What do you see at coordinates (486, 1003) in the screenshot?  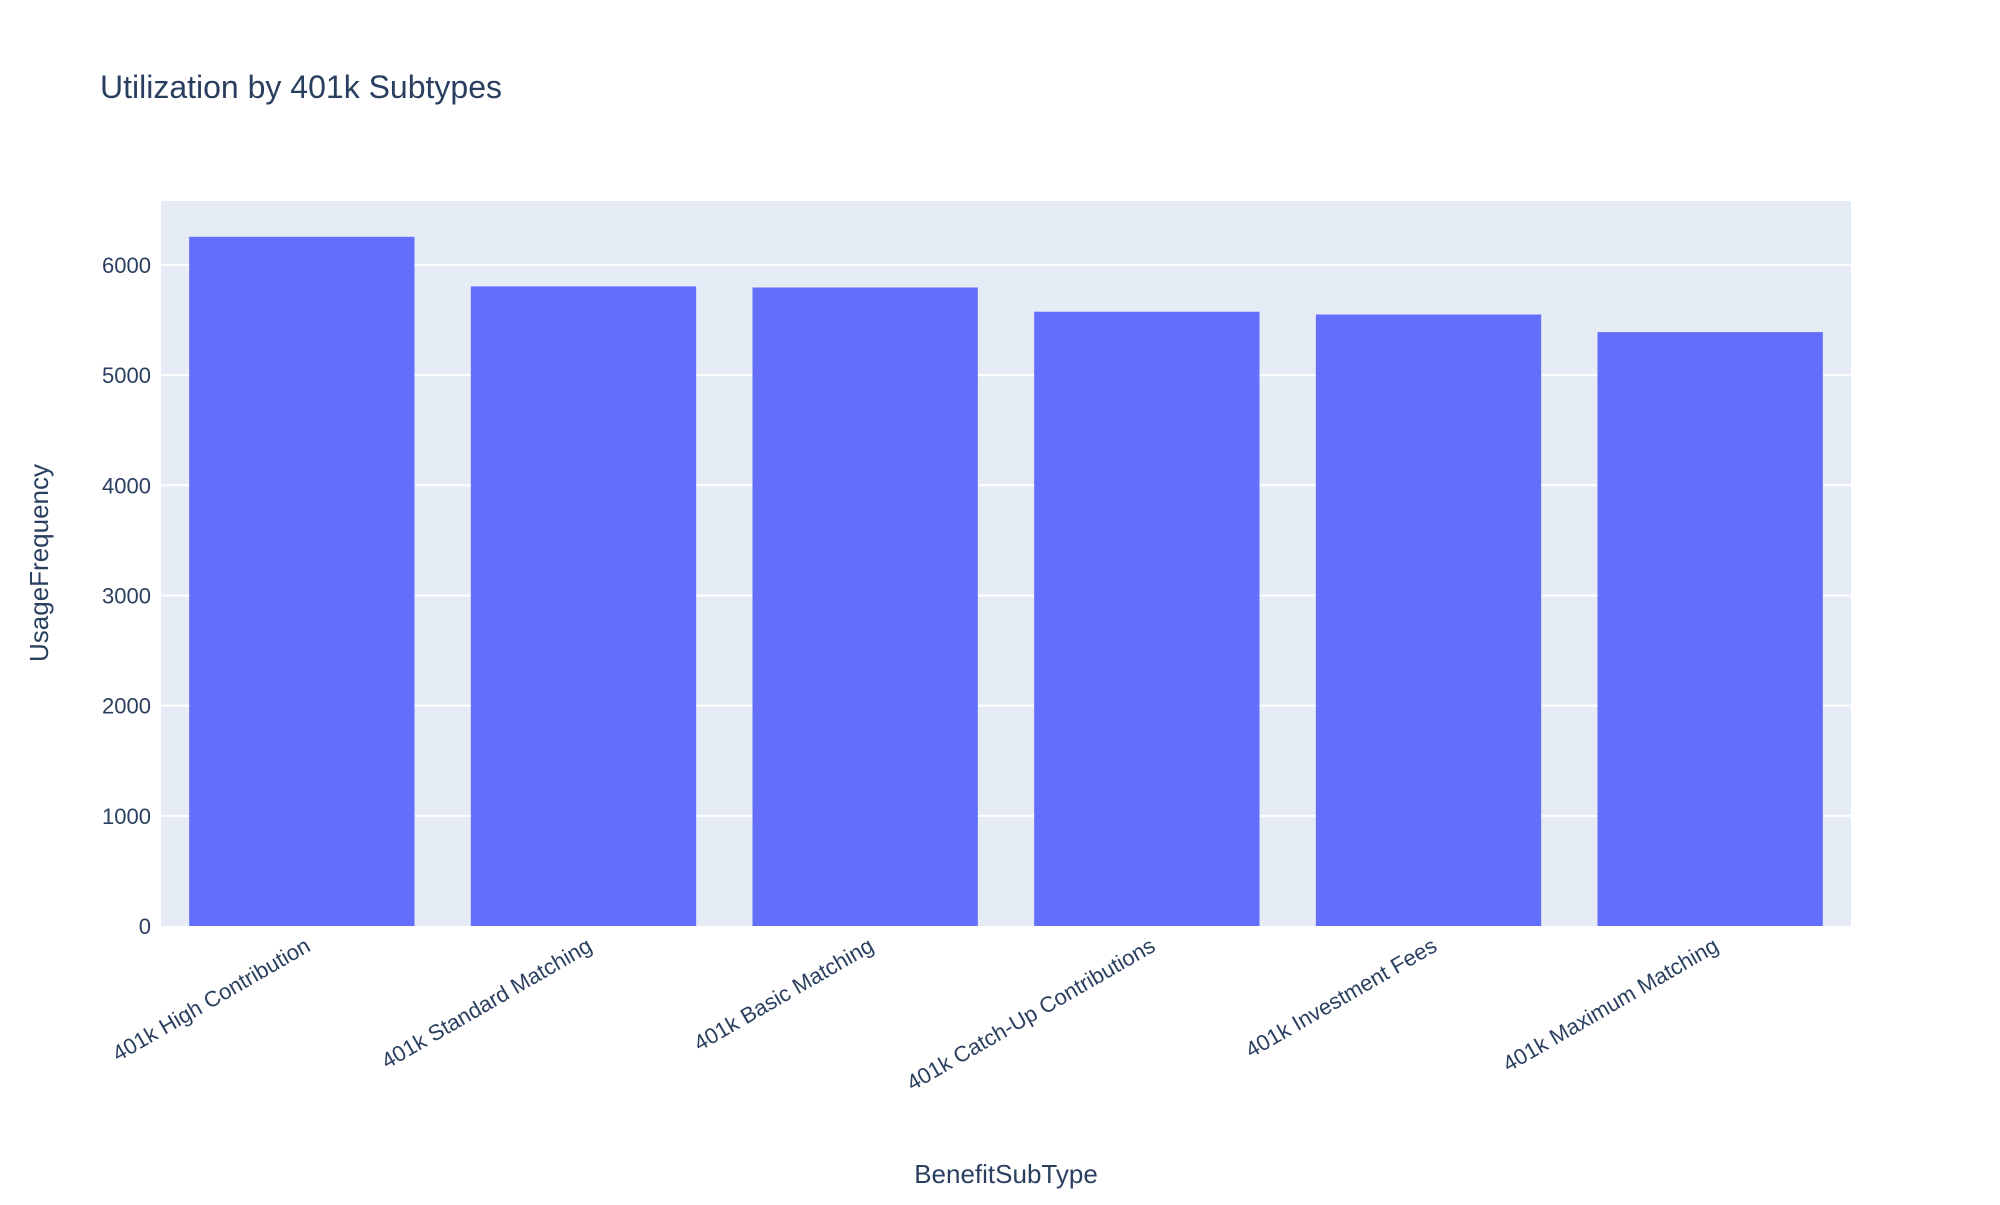 I see `x-tick-label: 401k Standard Matching` at bounding box center [486, 1003].